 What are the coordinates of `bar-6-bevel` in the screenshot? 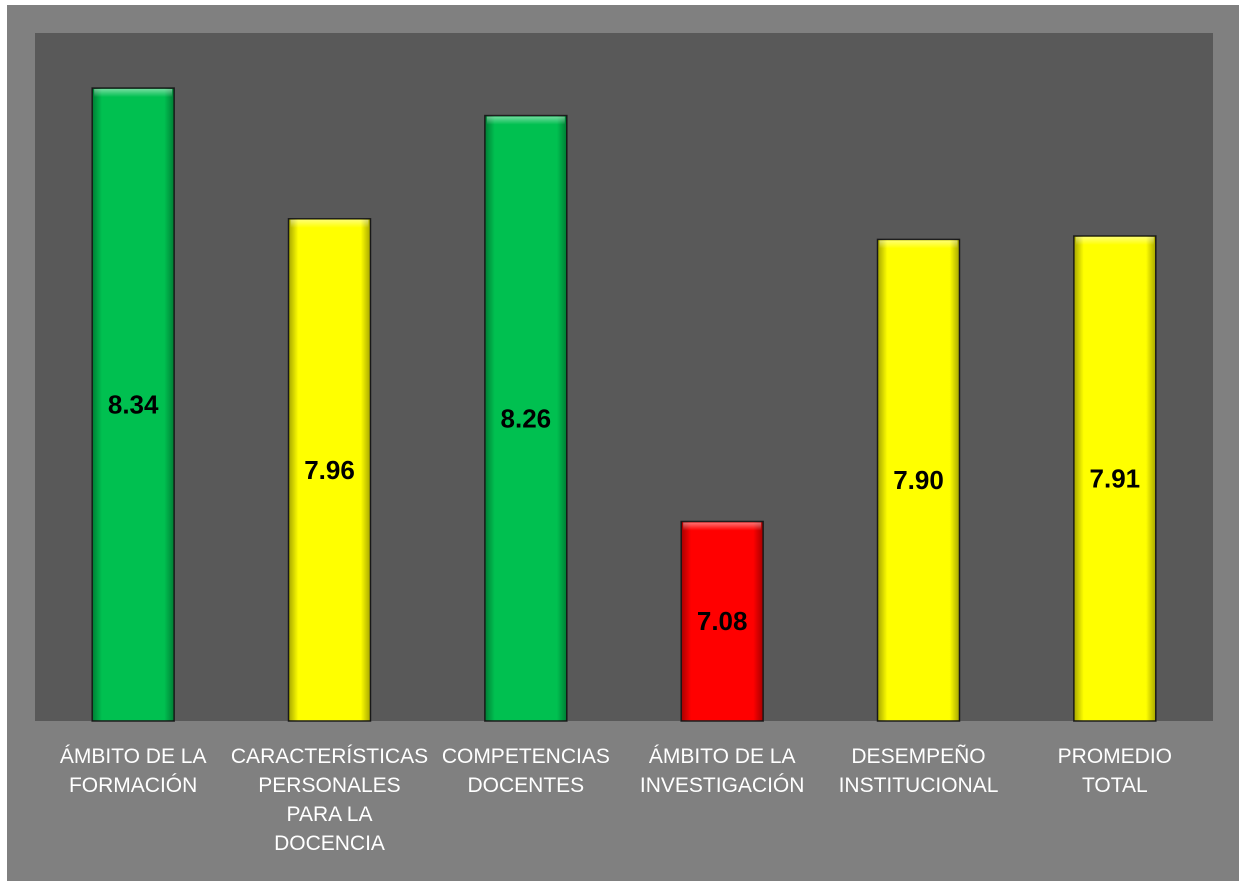 It's located at (1114, 478).